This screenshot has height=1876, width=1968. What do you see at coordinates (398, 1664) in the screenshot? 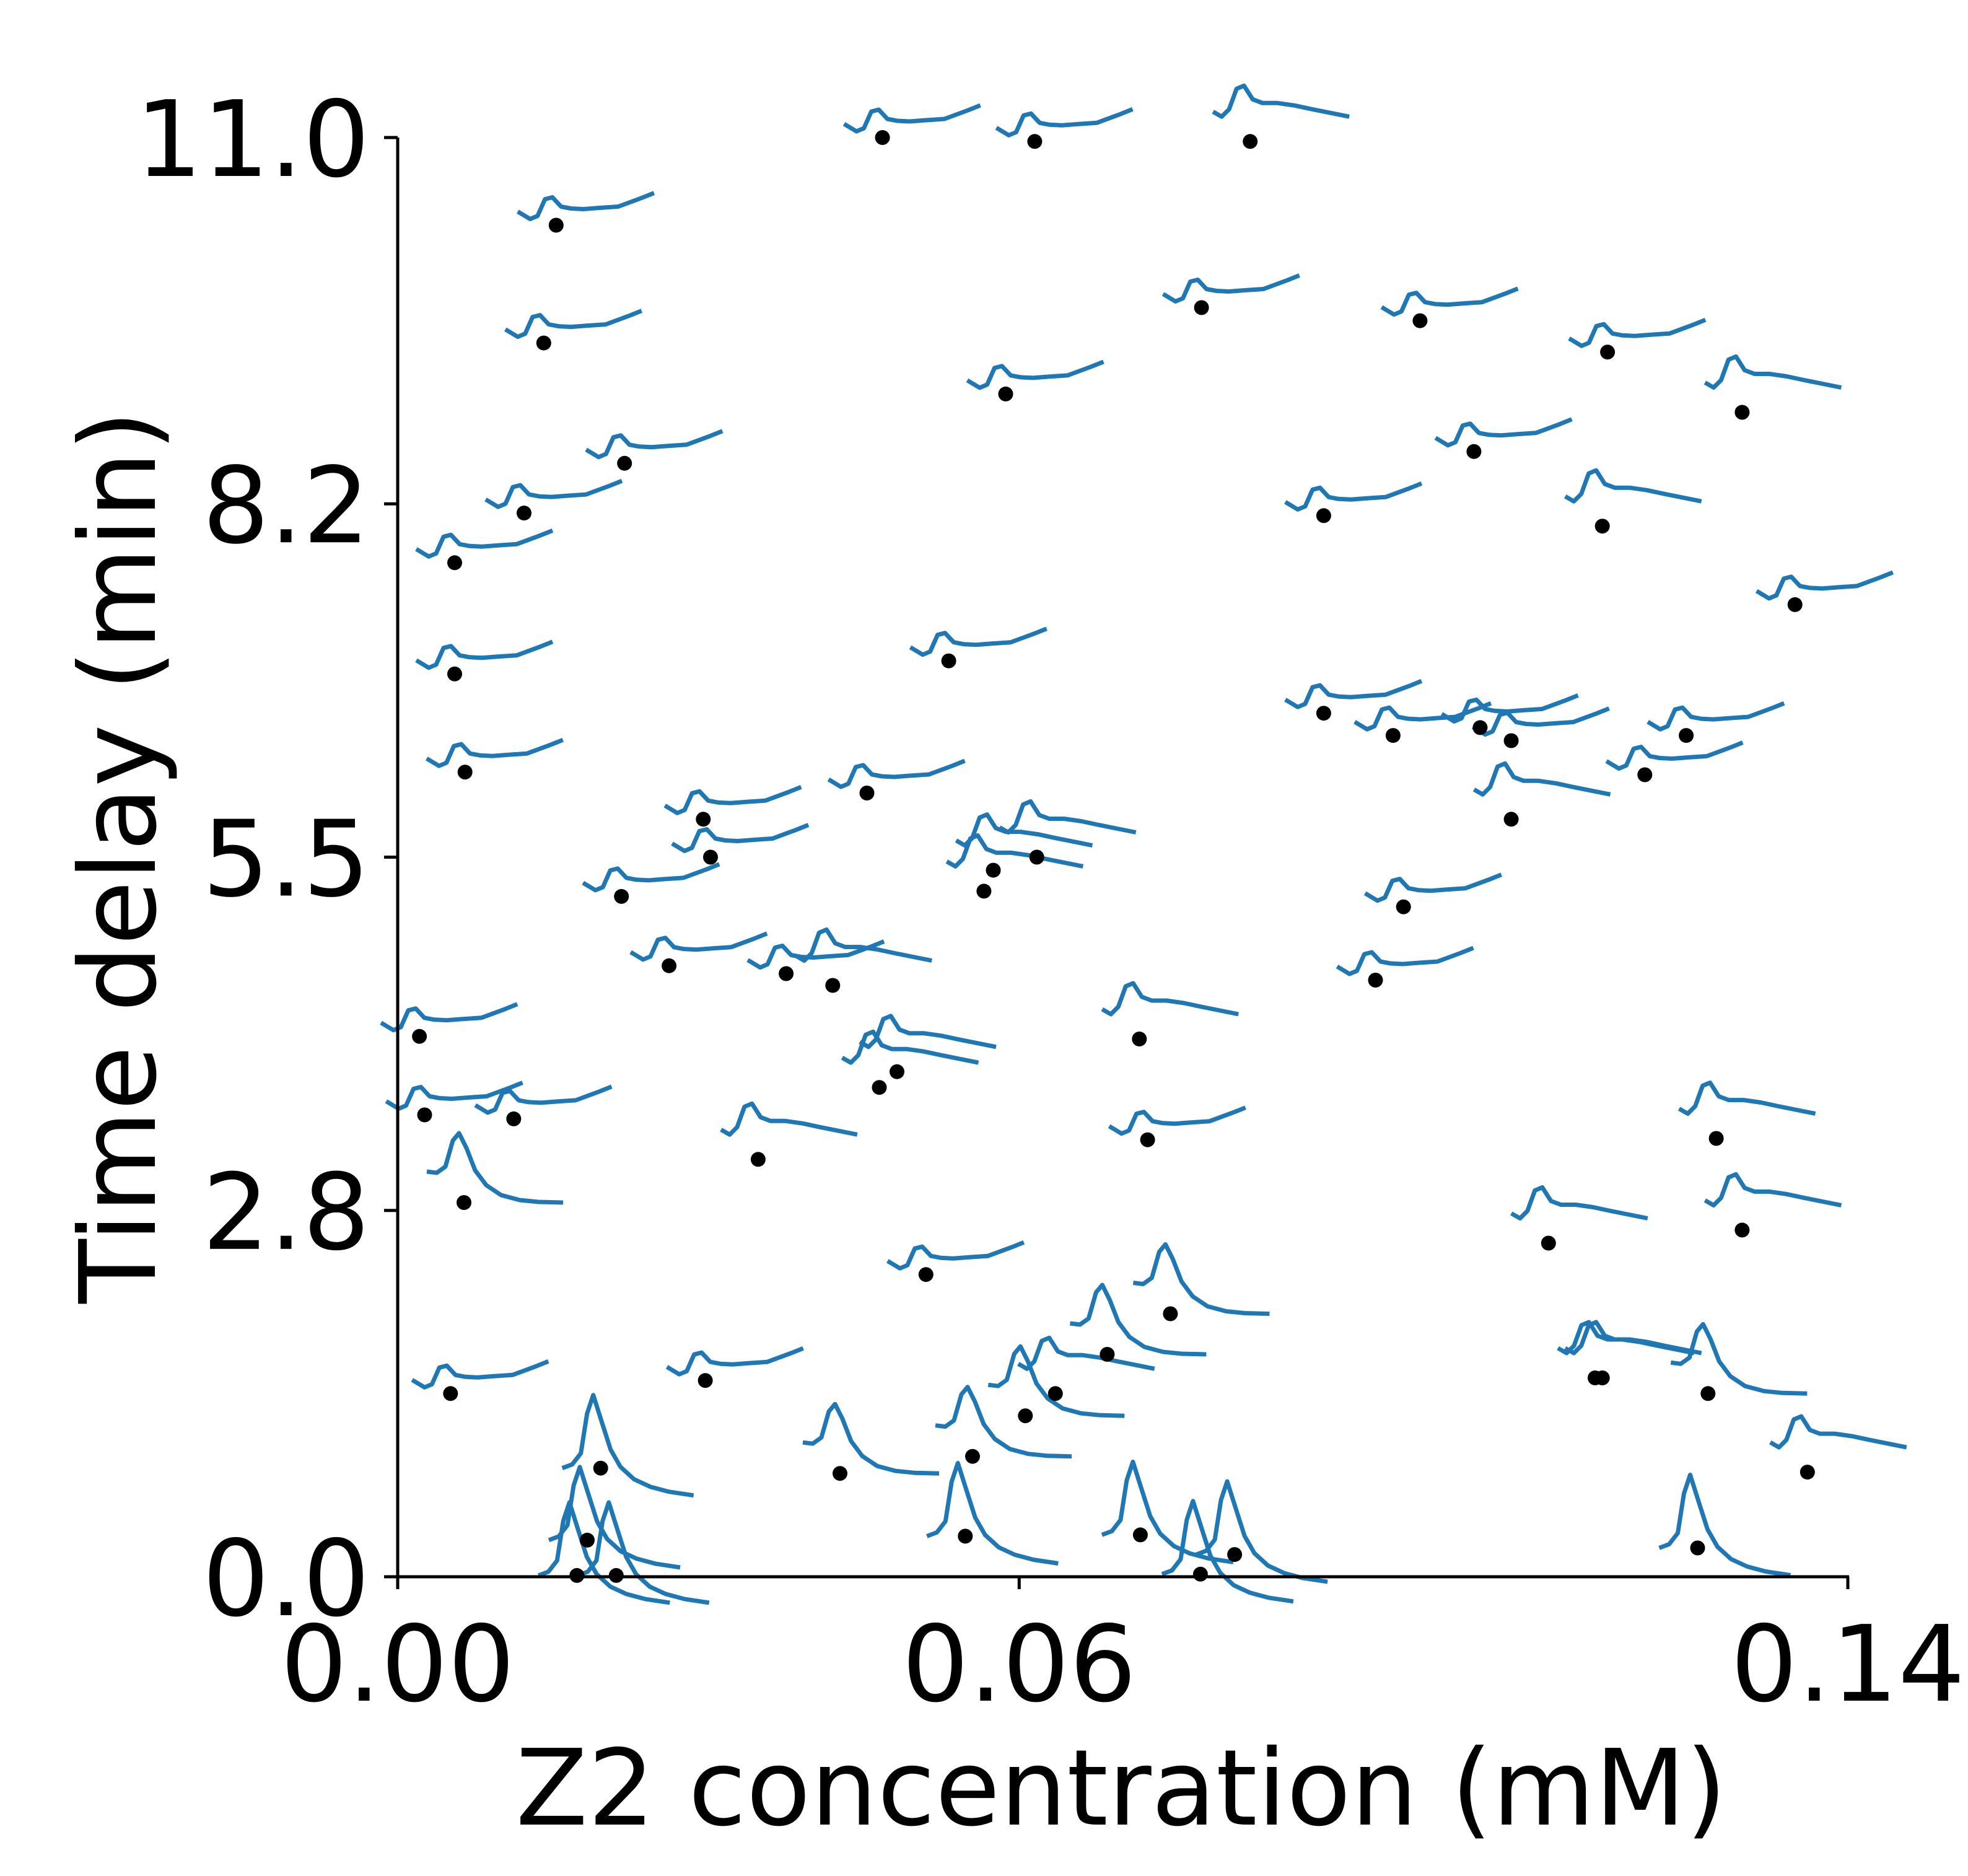
I see `x-tick-label: 0.00` at bounding box center [398, 1664].